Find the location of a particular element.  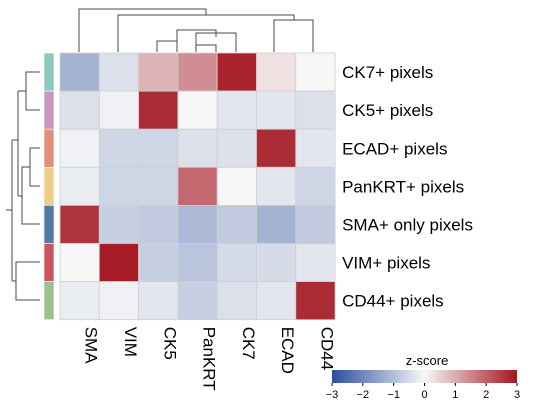

column-dendrogram is located at coordinates (196, 30).